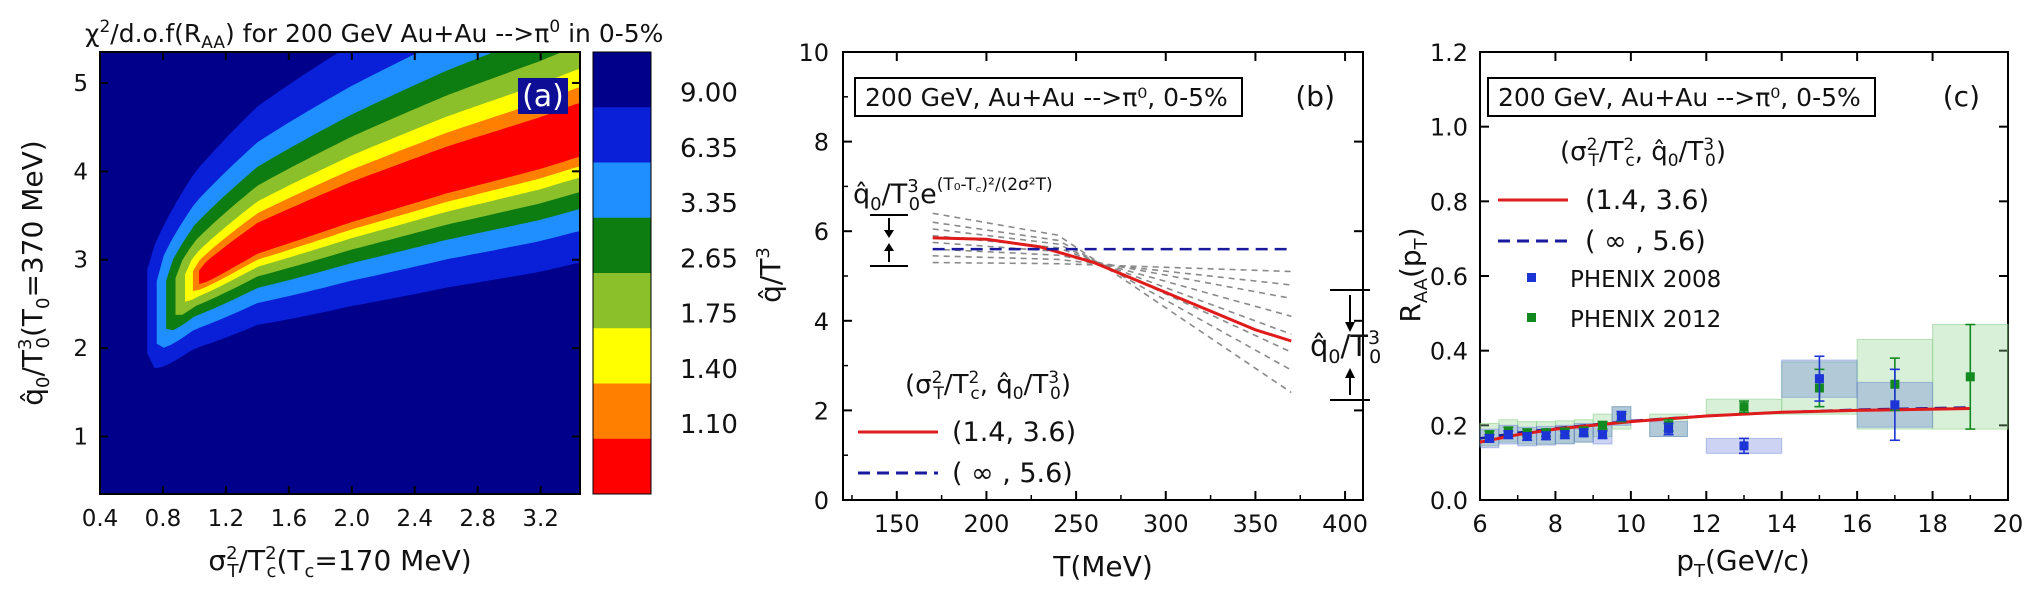 The image size is (2043, 602). I want to click on colorbar-label: 1.75, so click(709, 315).